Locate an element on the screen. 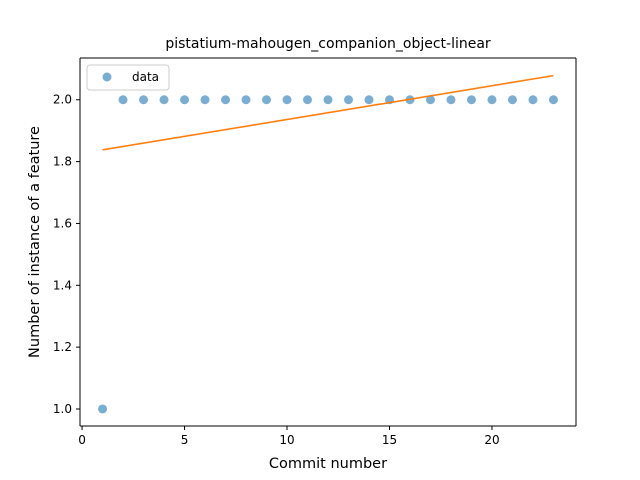 The width and height of the screenshot is (640, 480). y-axis-label: Number of instance of a feature is located at coordinates (35, 242).